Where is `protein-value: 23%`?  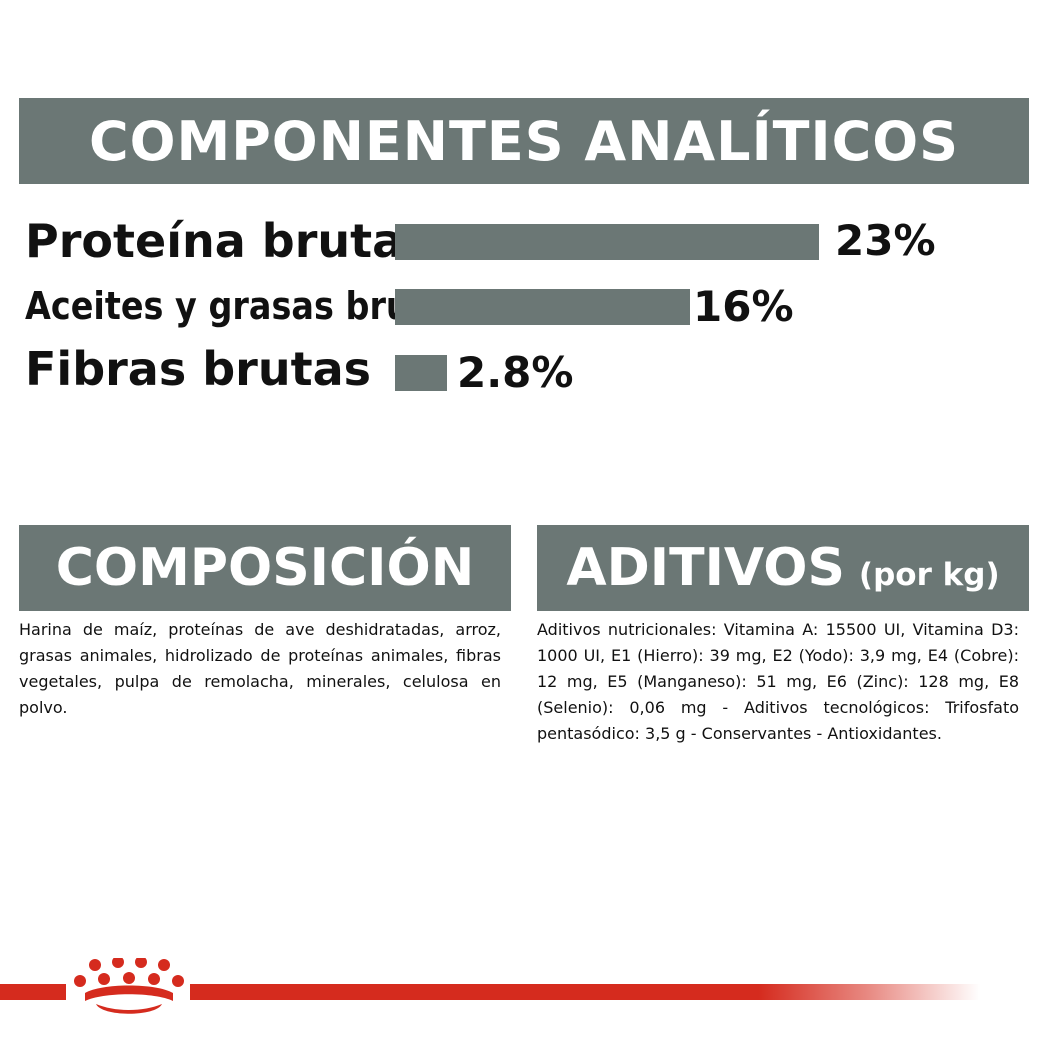 protein-value: 23% is located at coordinates (885, 240).